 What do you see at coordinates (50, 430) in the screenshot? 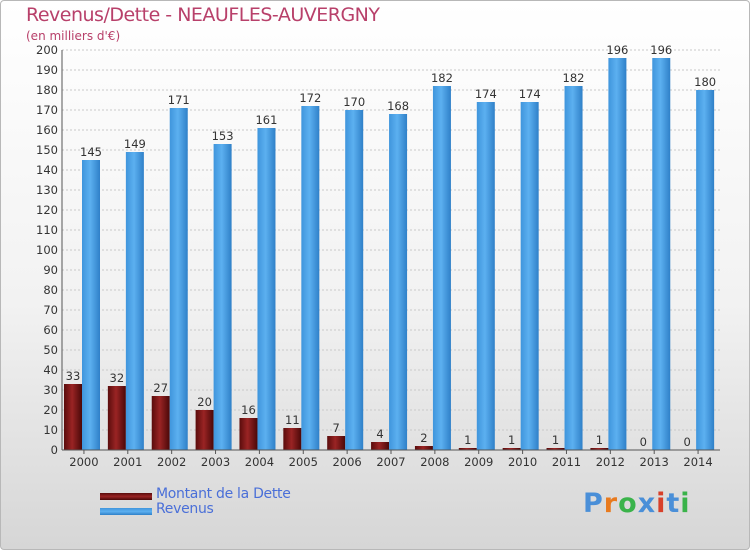
I see `y-tick-label: 10` at bounding box center [50, 430].